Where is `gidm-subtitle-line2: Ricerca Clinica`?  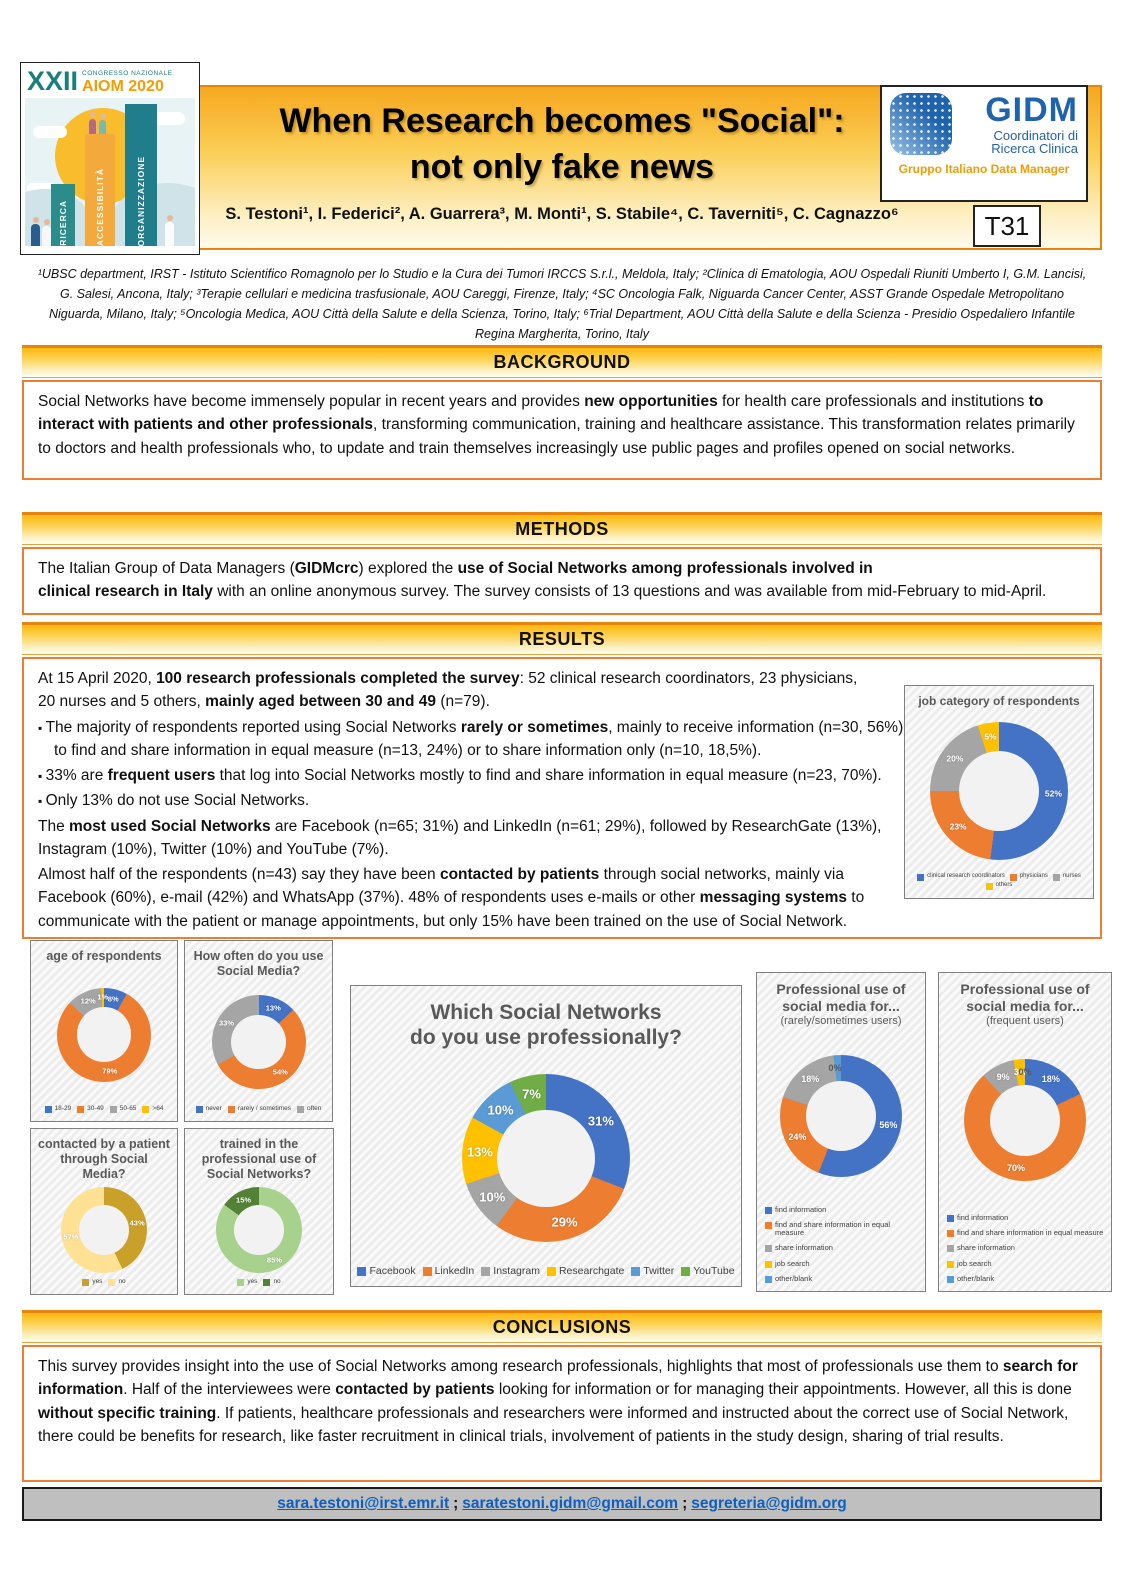
gidm-subtitle-line2: Ricerca Clinica is located at coordinates (1034, 149).